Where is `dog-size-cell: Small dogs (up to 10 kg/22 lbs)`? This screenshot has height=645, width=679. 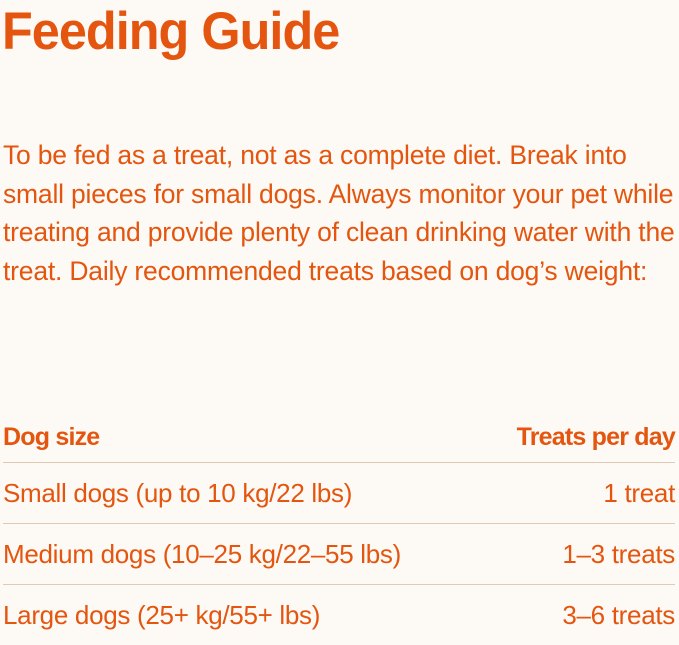 dog-size-cell: Small dogs (up to 10 kg/22 lbs) is located at coordinates (178, 492).